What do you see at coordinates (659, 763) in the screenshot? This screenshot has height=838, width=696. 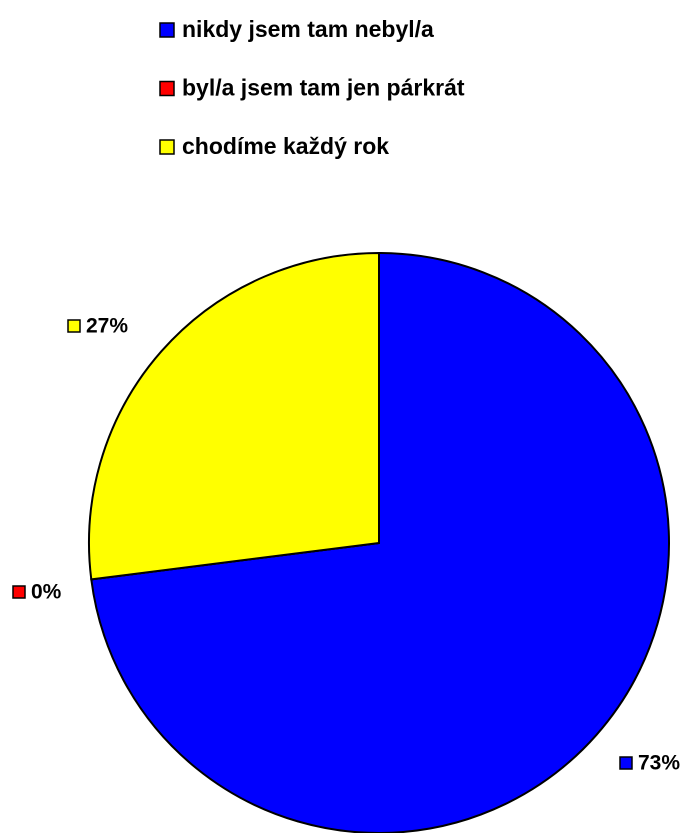 I see `data-label: 73%` at bounding box center [659, 763].